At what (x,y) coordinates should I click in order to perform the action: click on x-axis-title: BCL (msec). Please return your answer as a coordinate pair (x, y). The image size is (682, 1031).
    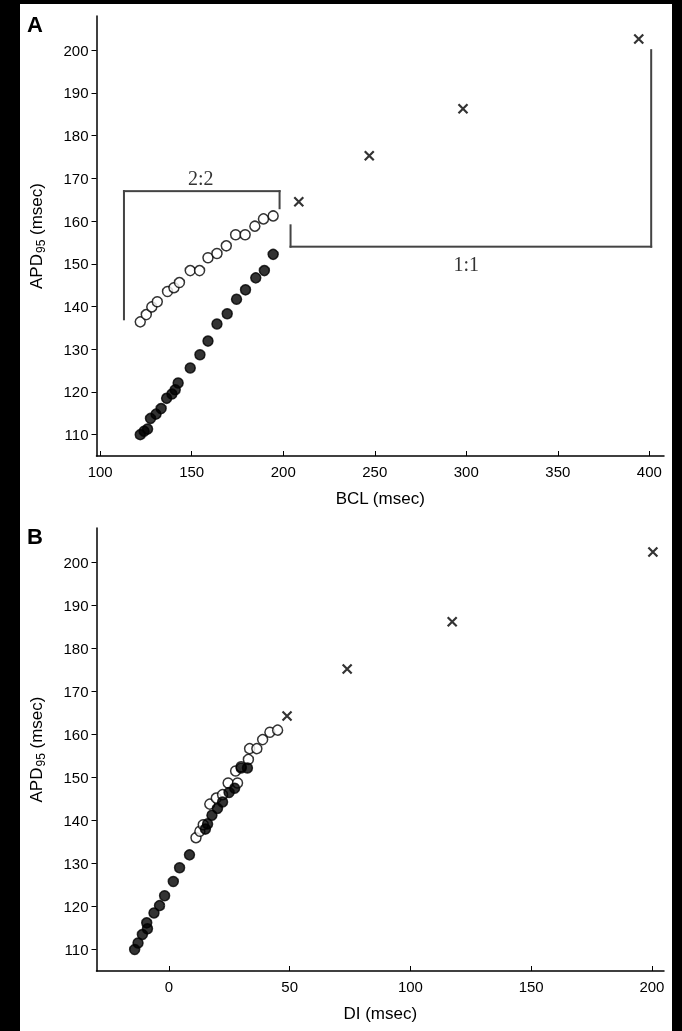
    Looking at the image, I should click on (380, 498).